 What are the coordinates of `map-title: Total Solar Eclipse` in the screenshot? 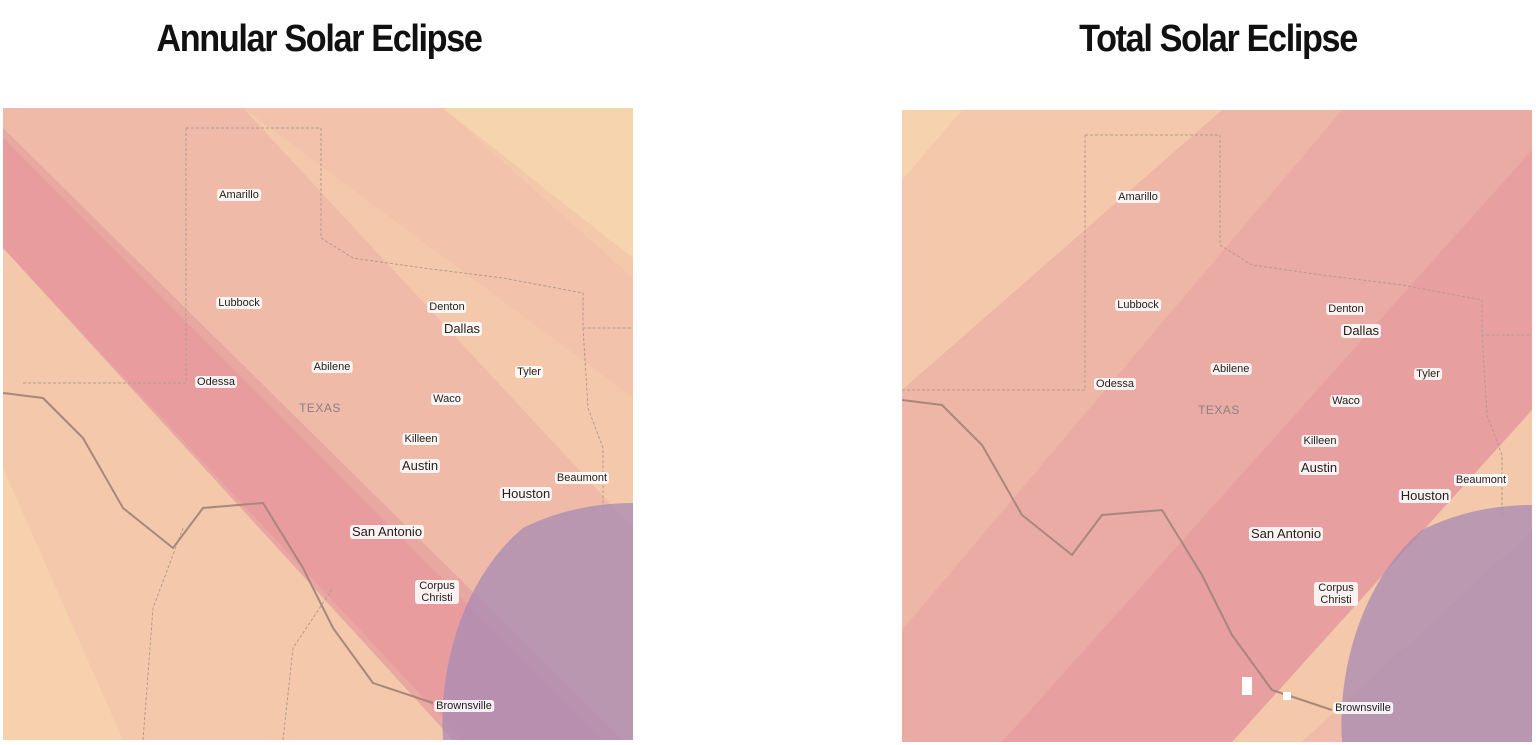 It's located at (1218, 39).